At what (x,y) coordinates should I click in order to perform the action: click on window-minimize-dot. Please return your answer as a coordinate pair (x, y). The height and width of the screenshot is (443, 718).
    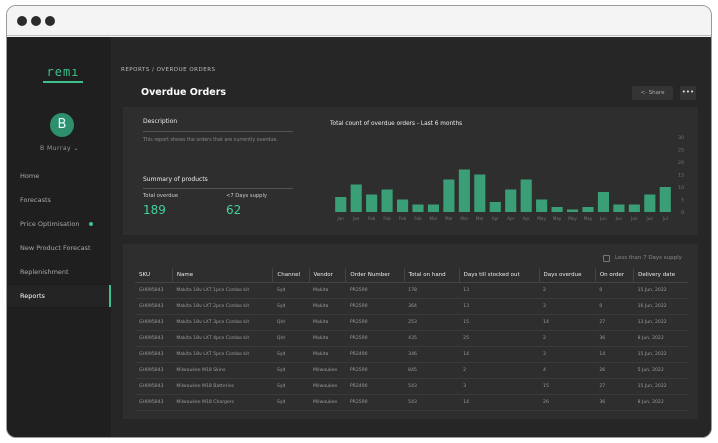
    Looking at the image, I should click on (36, 21).